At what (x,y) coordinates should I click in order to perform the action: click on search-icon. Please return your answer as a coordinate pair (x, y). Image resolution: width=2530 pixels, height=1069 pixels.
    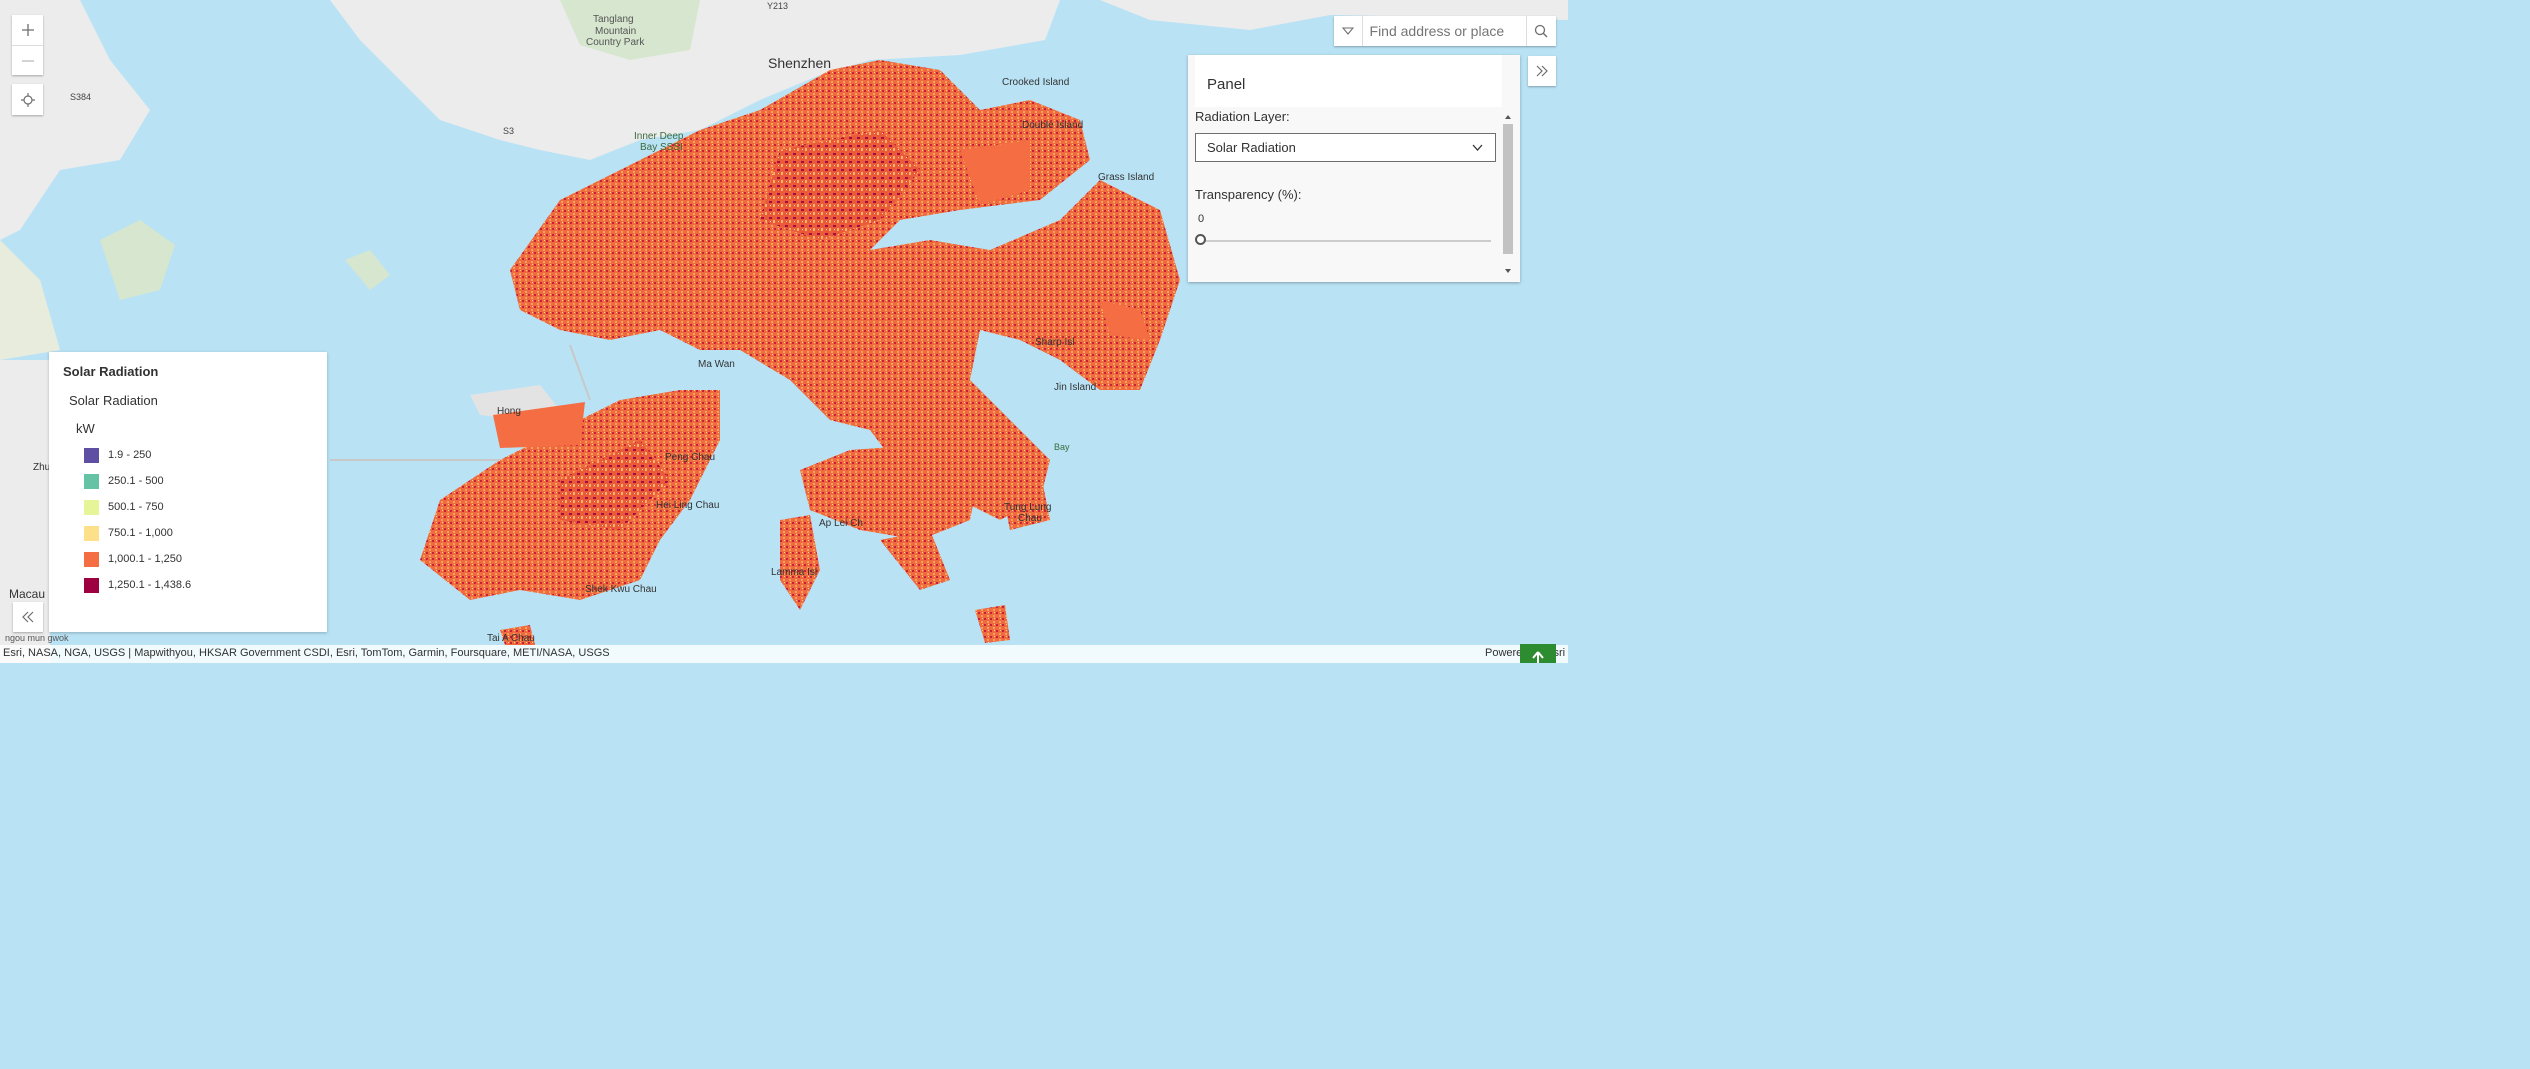
    Looking at the image, I should click on (1541, 31).